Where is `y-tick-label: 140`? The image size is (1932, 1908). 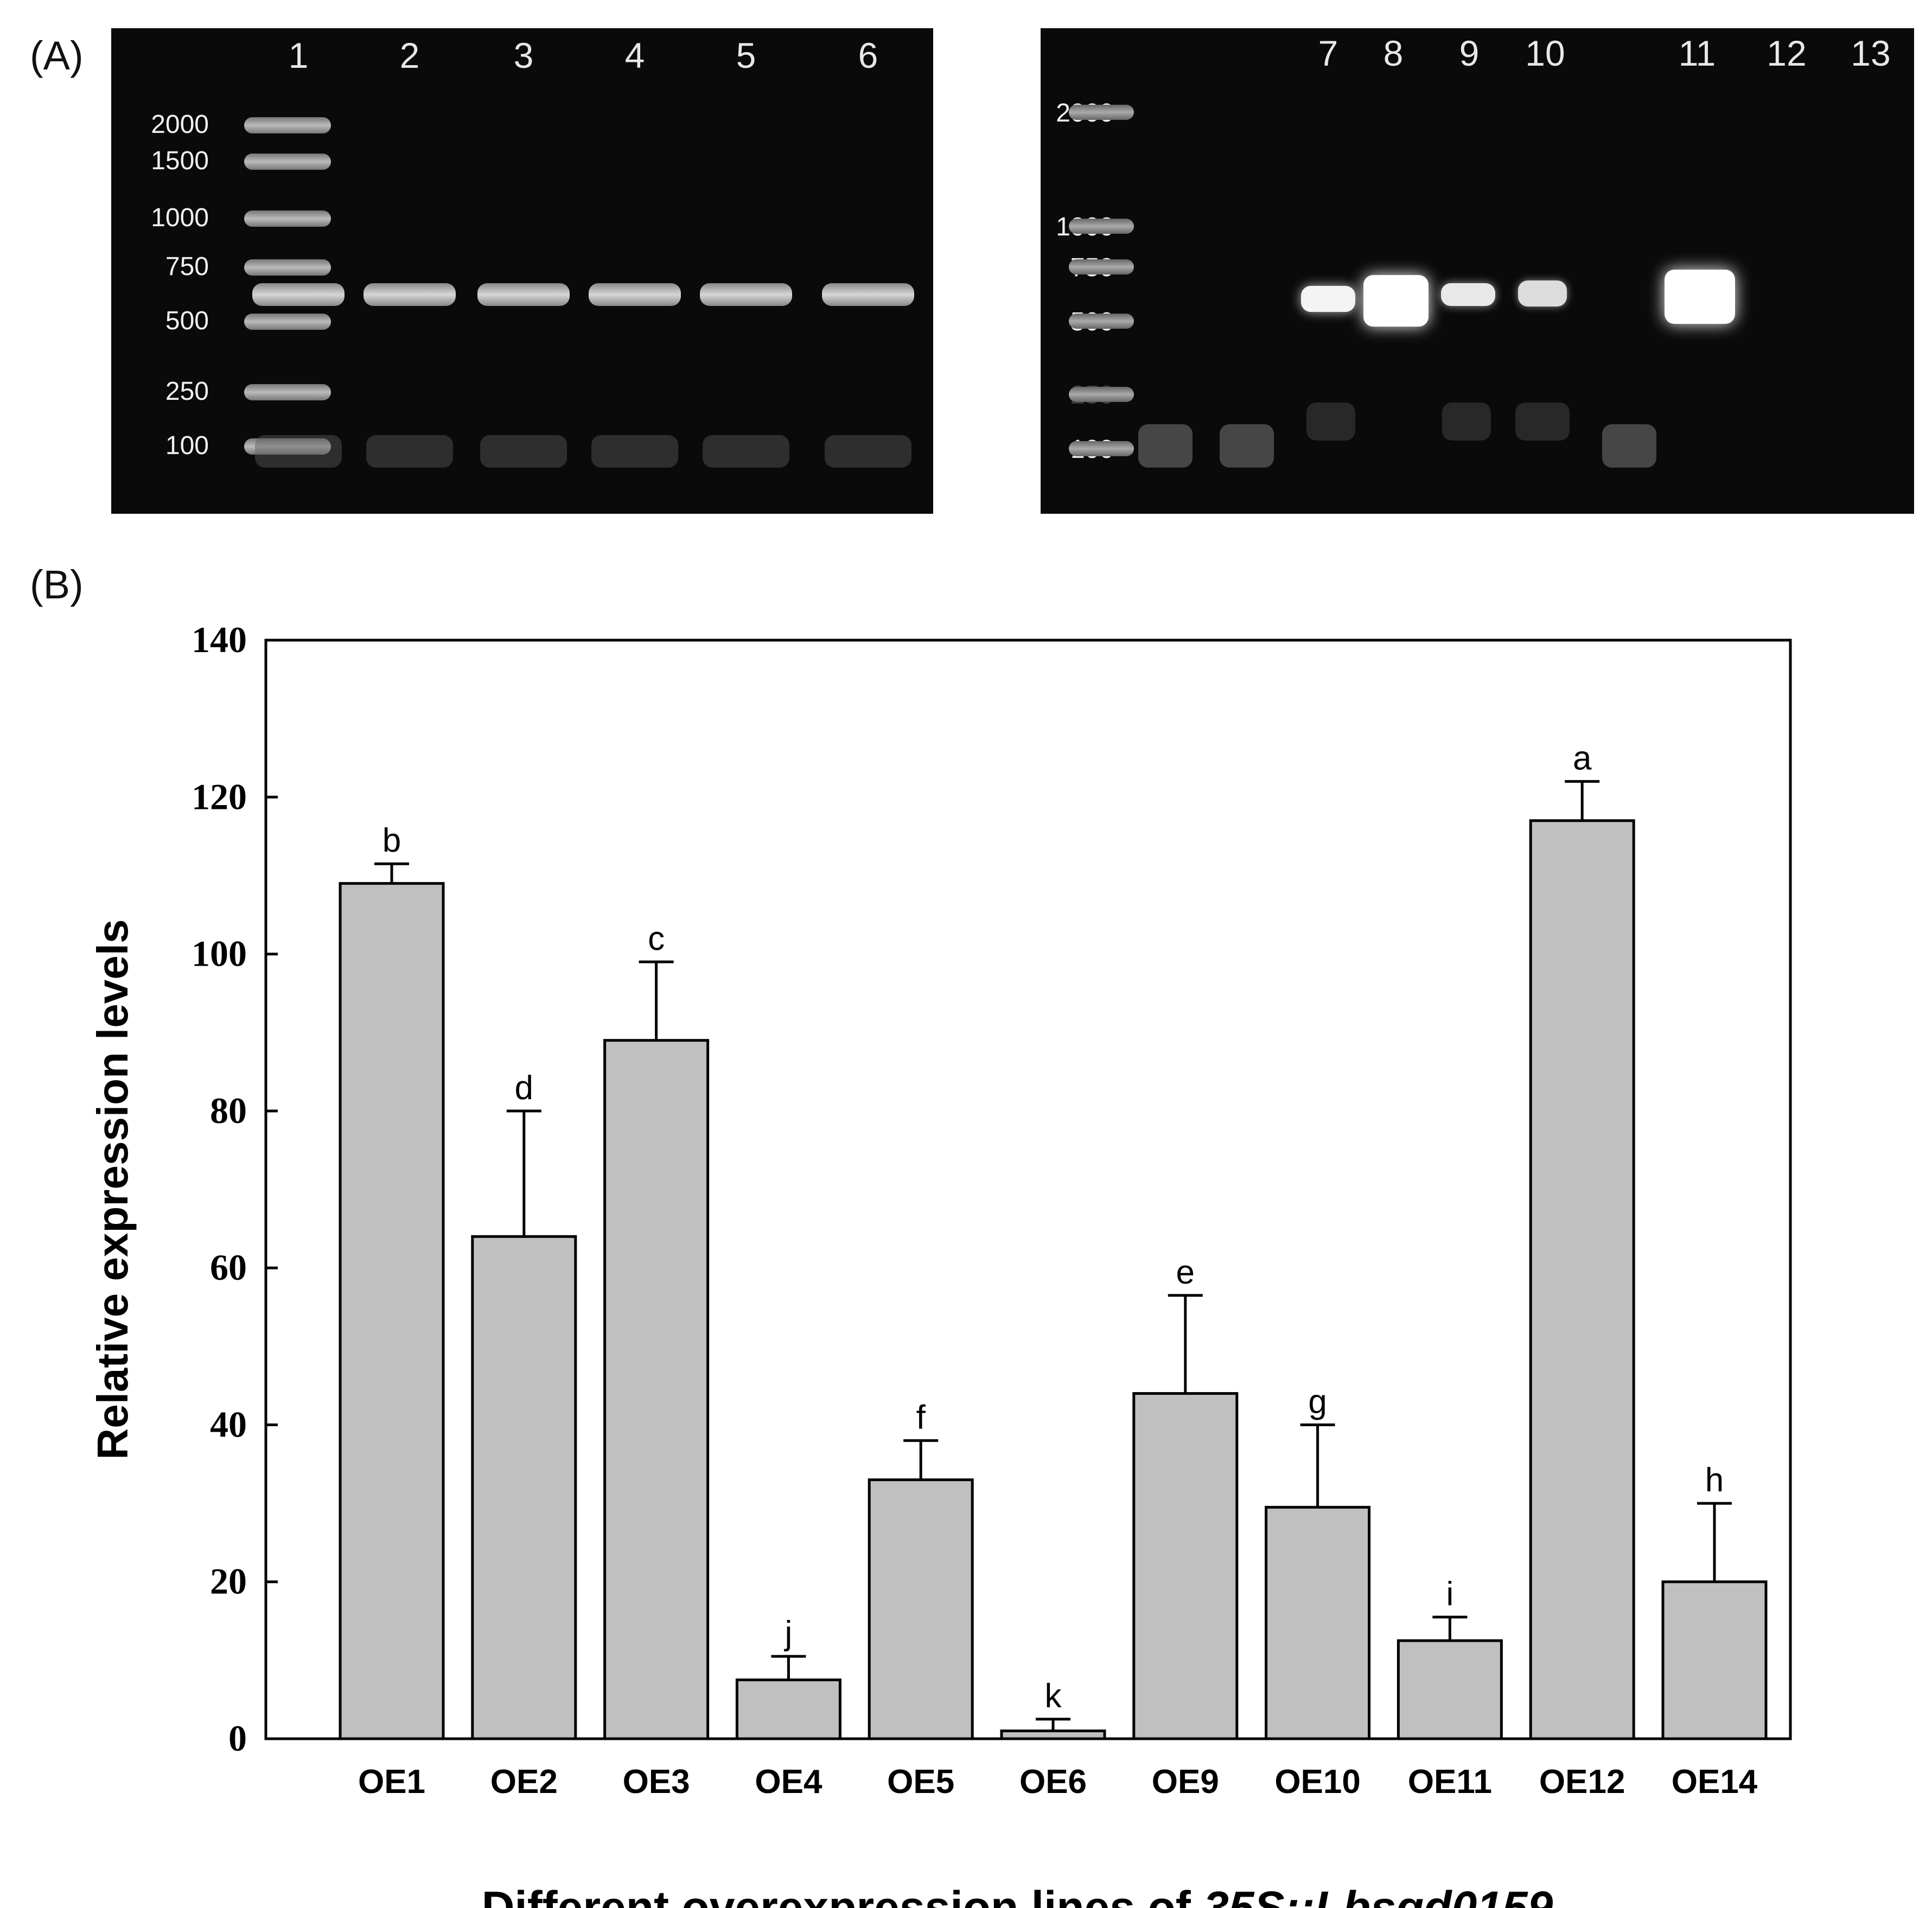 y-tick-label: 140 is located at coordinates (219, 639).